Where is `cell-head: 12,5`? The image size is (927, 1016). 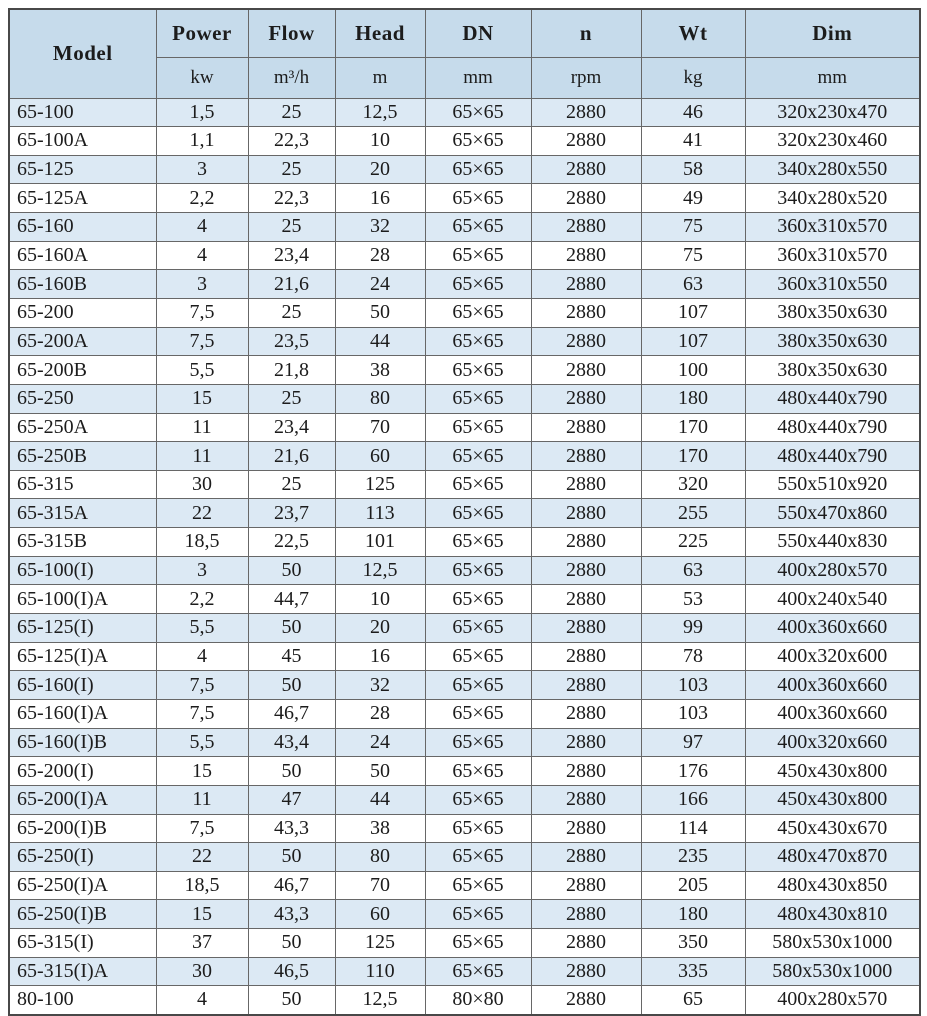
cell-head: 12,5 is located at coordinates (380, 570).